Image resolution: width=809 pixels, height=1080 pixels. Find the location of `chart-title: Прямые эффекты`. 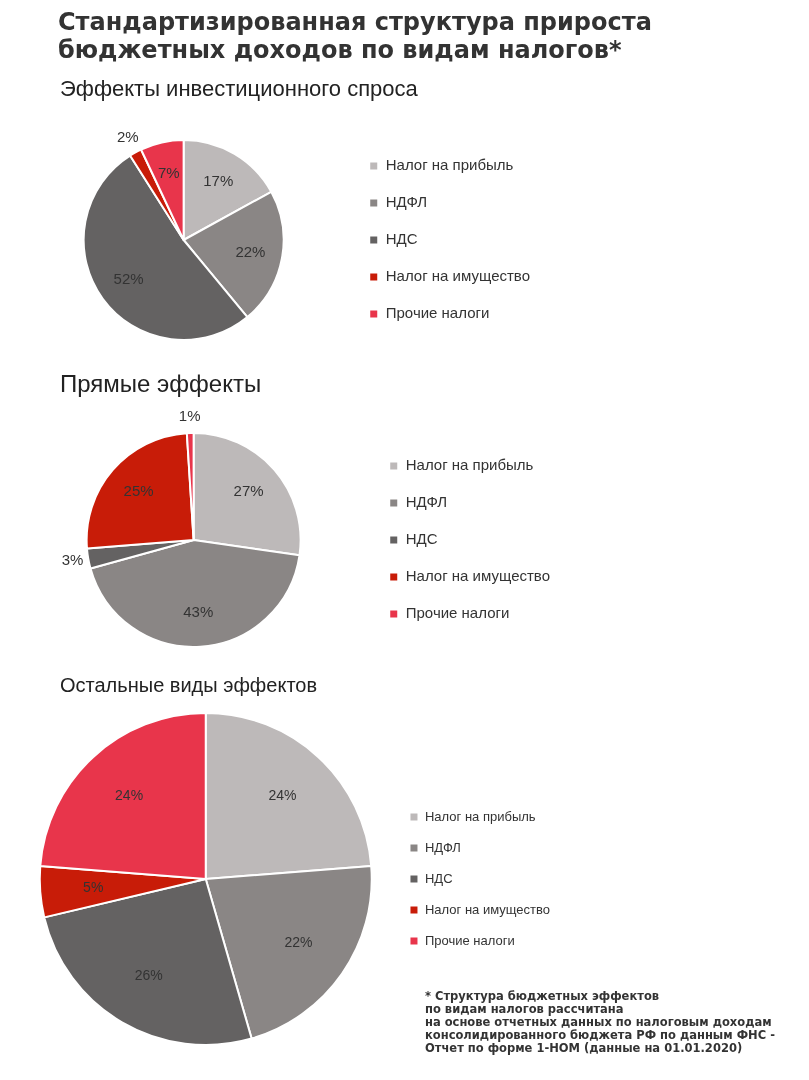

chart-title: Прямые эффекты is located at coordinates (161, 384).